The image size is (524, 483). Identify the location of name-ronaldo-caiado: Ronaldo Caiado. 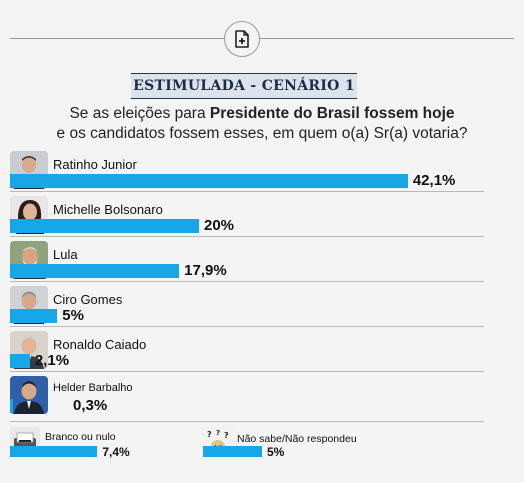
(100, 344).